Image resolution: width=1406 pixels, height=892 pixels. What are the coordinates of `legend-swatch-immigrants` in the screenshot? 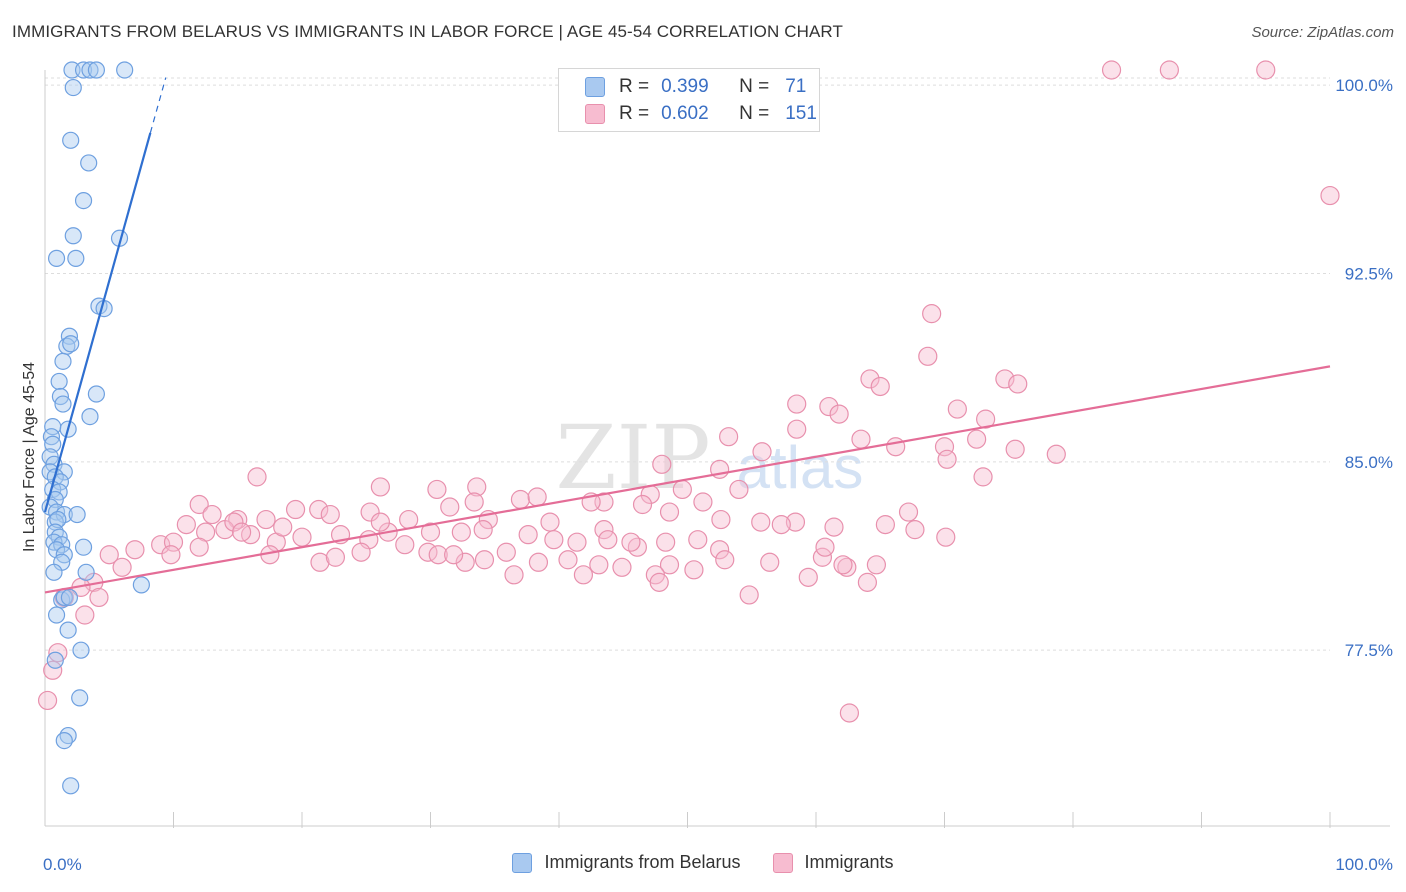 It's located at (595, 114).